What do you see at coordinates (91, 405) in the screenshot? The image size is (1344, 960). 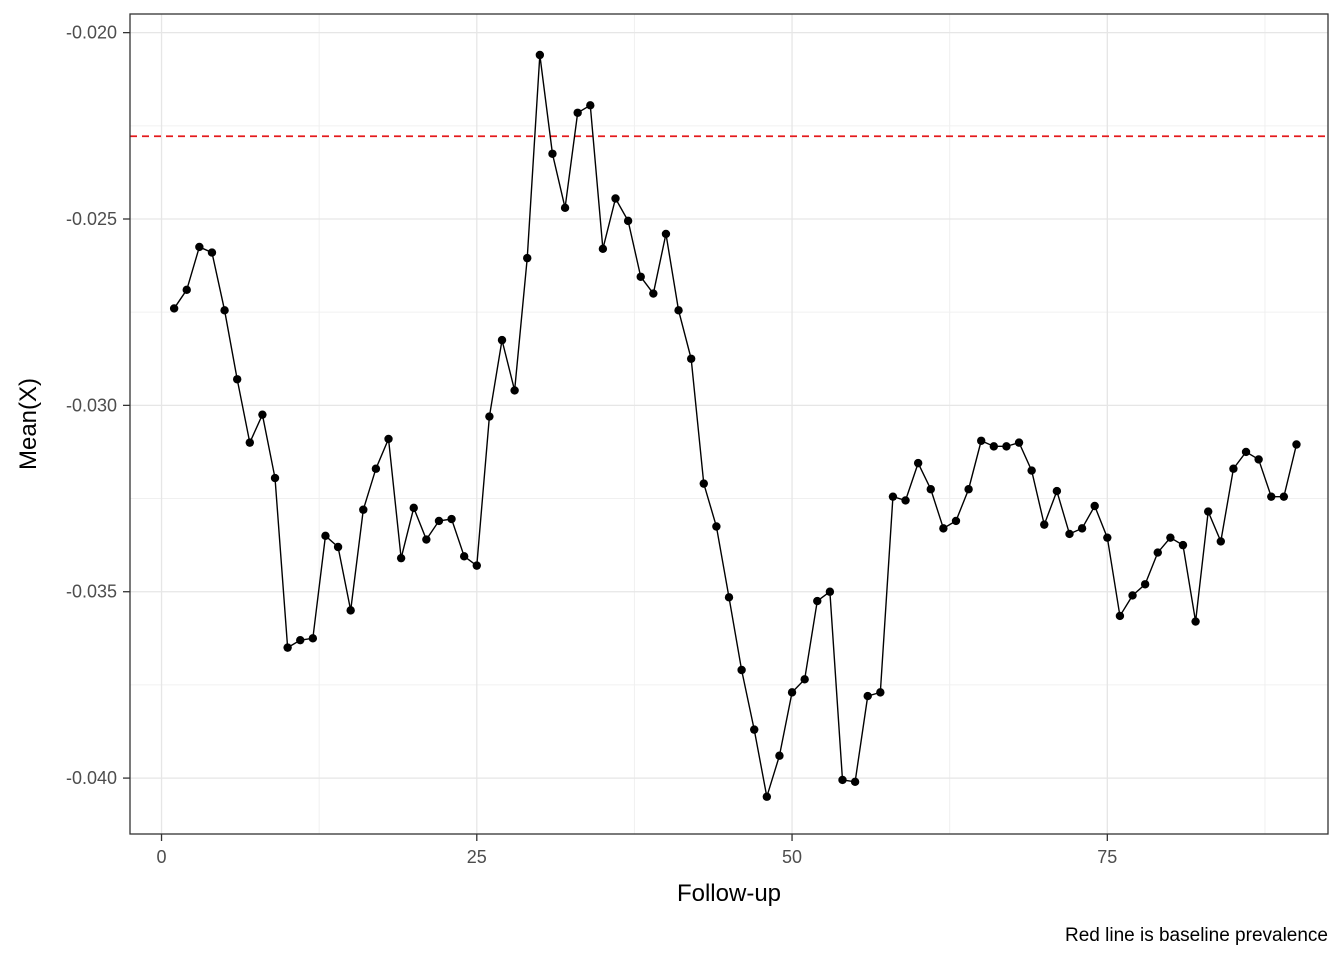 I see `y-tick-label: -0.030` at bounding box center [91, 405].